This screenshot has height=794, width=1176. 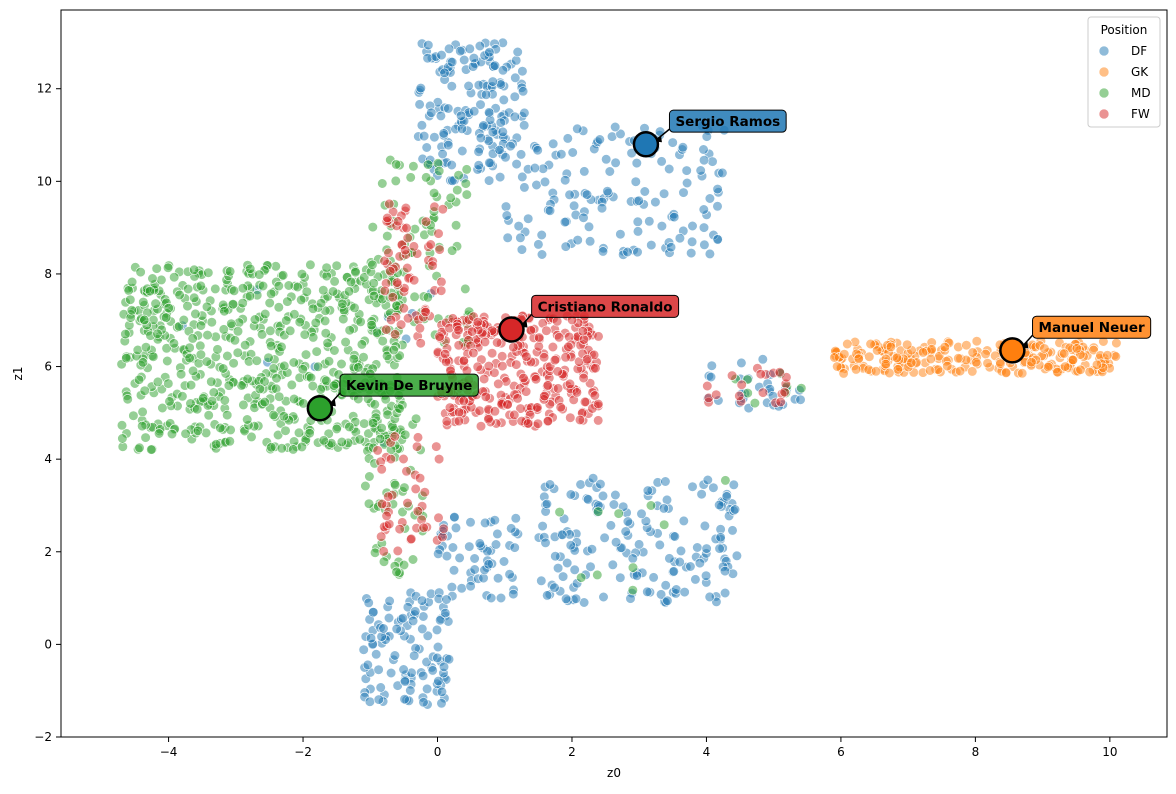 I want to click on highlight-marker, so click(x=646, y=144).